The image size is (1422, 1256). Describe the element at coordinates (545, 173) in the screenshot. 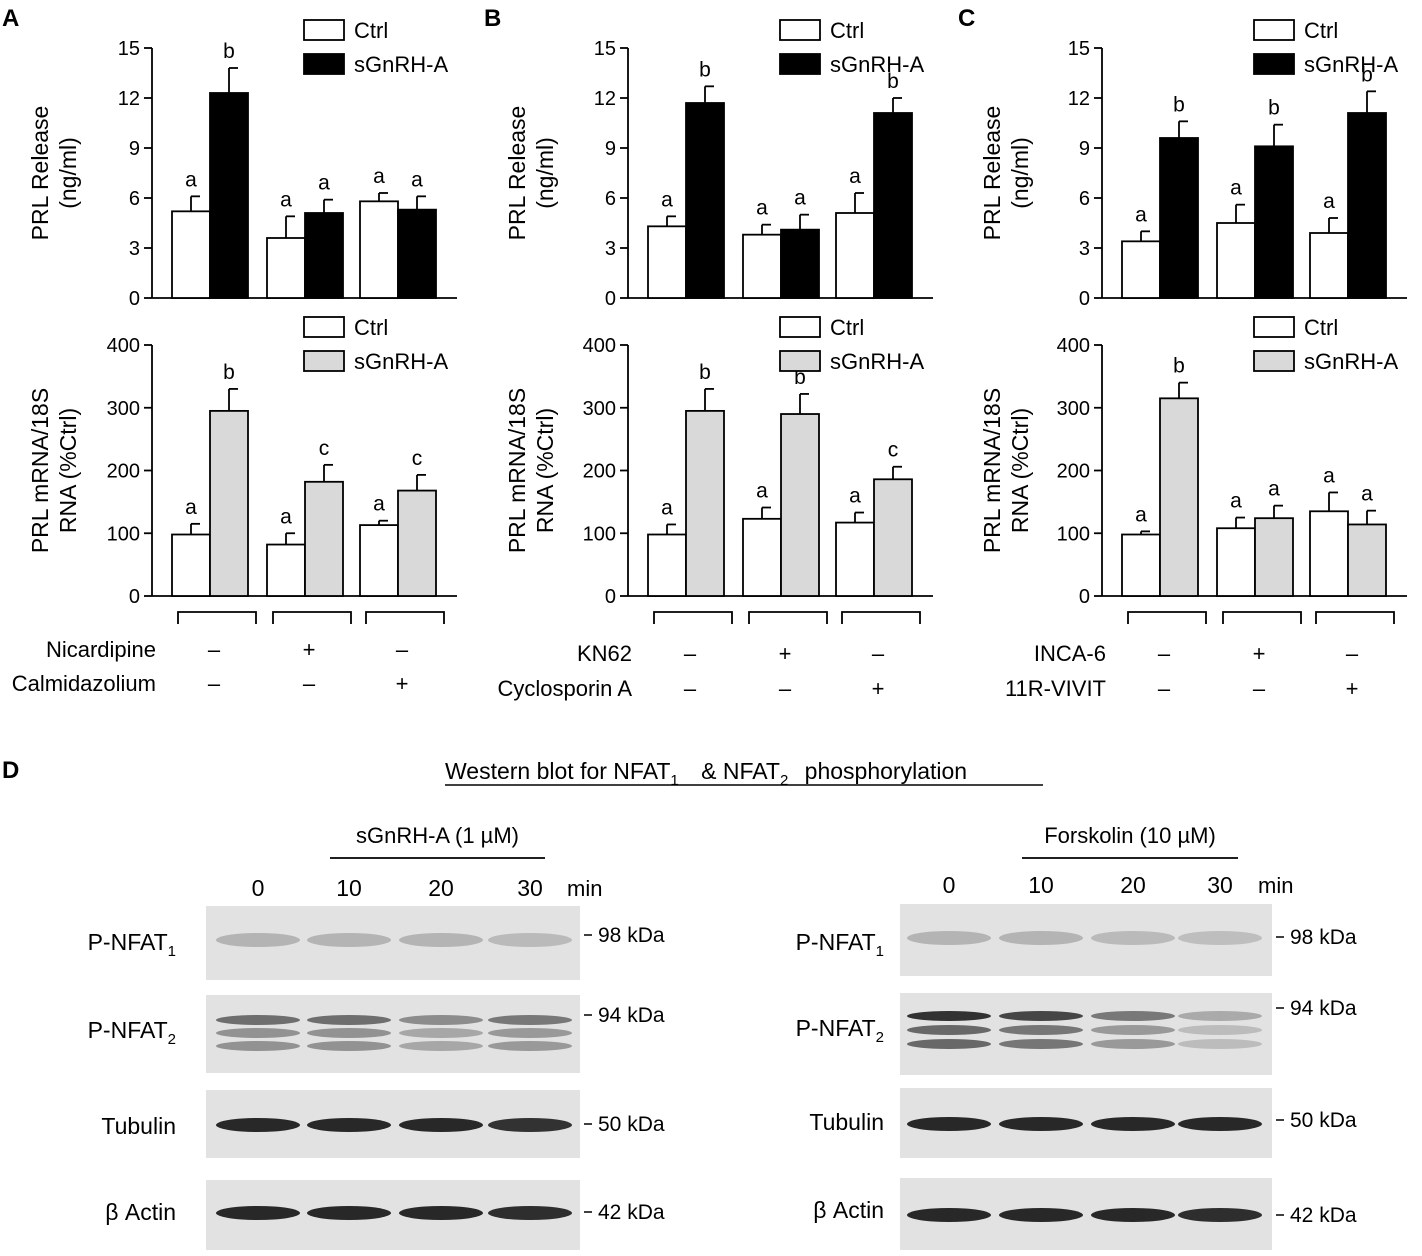

I see `panel-b-release-y-label-line2: (ng/ml)` at that location.